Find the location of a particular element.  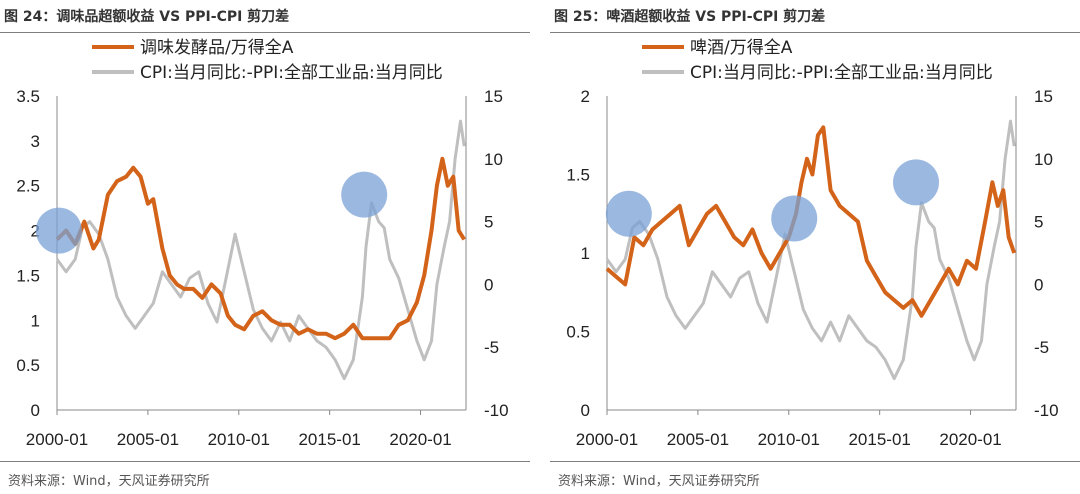

y-left-tick-label: 2.5 is located at coordinates (28, 186).